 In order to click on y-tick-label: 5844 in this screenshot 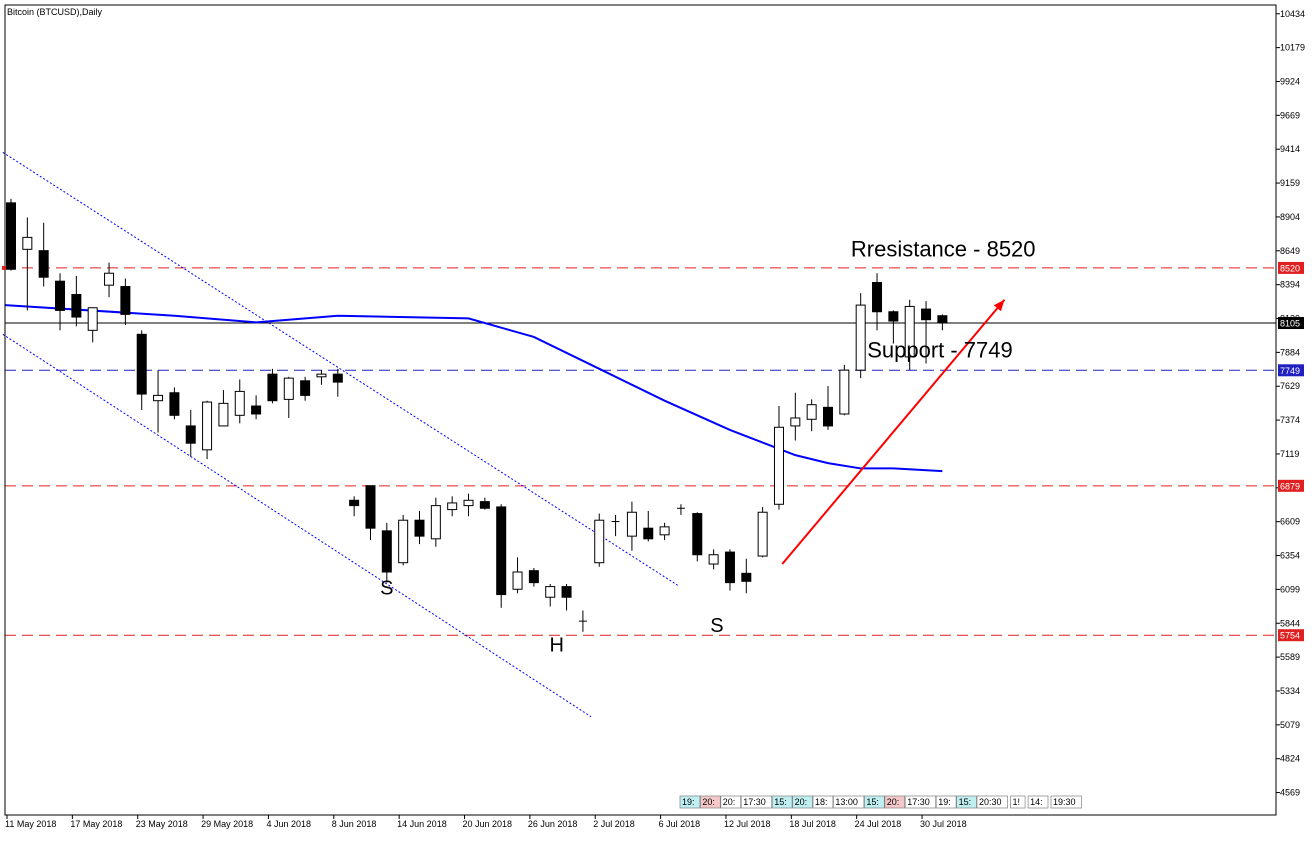, I will do `click(1290, 623)`.